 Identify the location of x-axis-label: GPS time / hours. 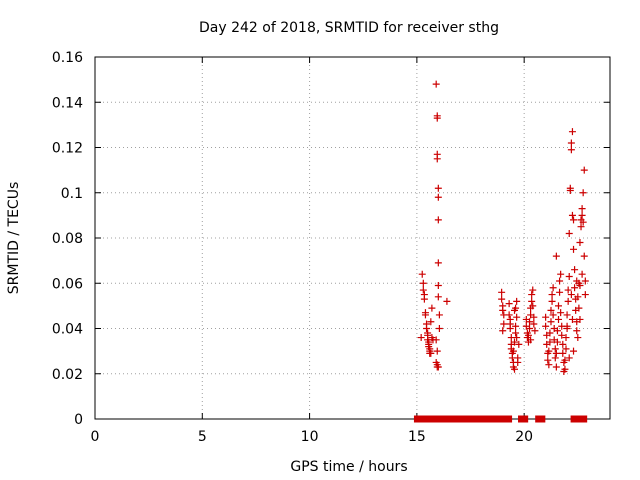
(348, 467).